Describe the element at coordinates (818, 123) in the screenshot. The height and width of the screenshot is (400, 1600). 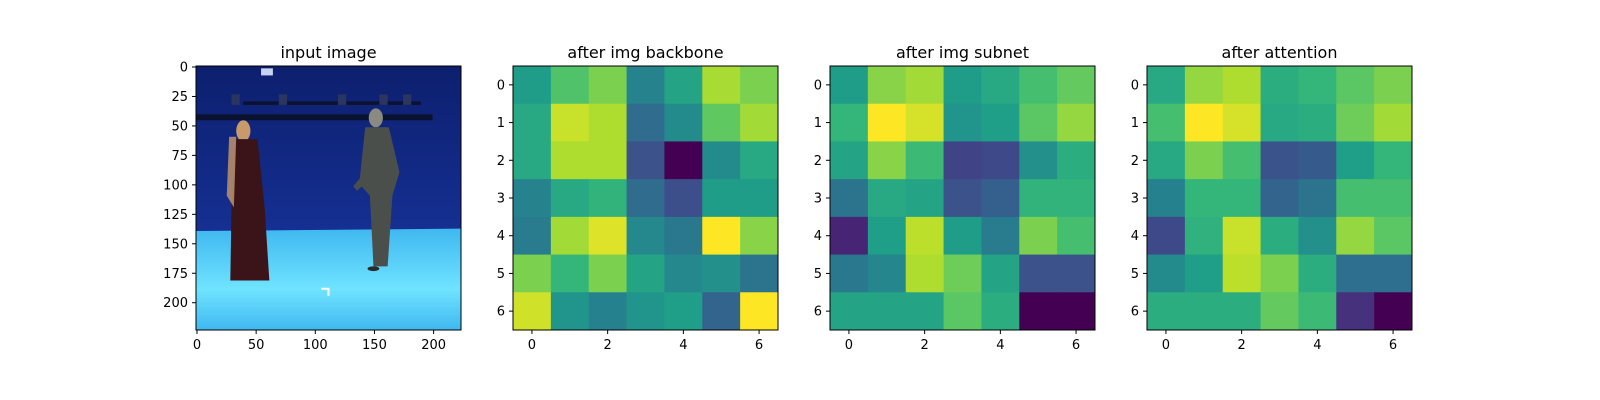
I see `y-tick-label: 1` at that location.